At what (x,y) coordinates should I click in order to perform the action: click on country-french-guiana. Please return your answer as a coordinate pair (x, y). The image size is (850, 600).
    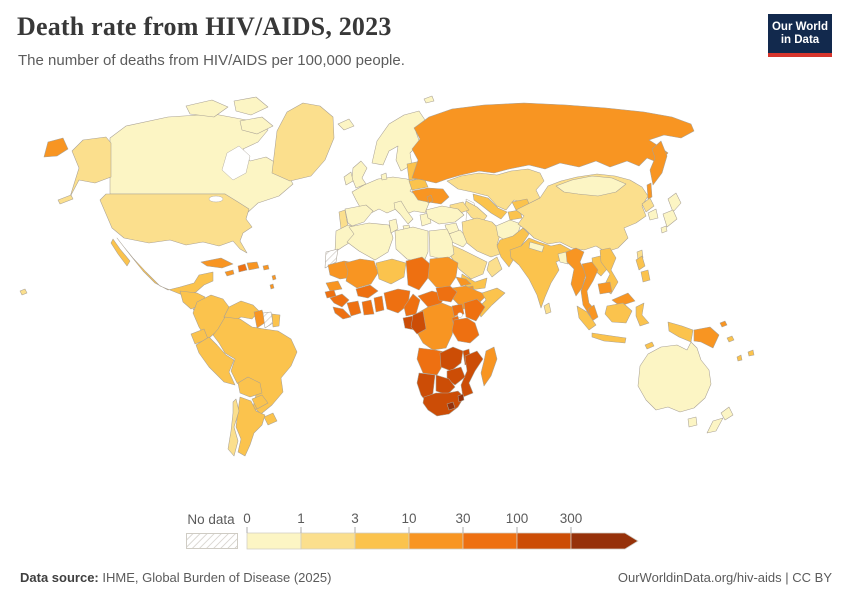
    Looking at the image, I should click on (276, 320).